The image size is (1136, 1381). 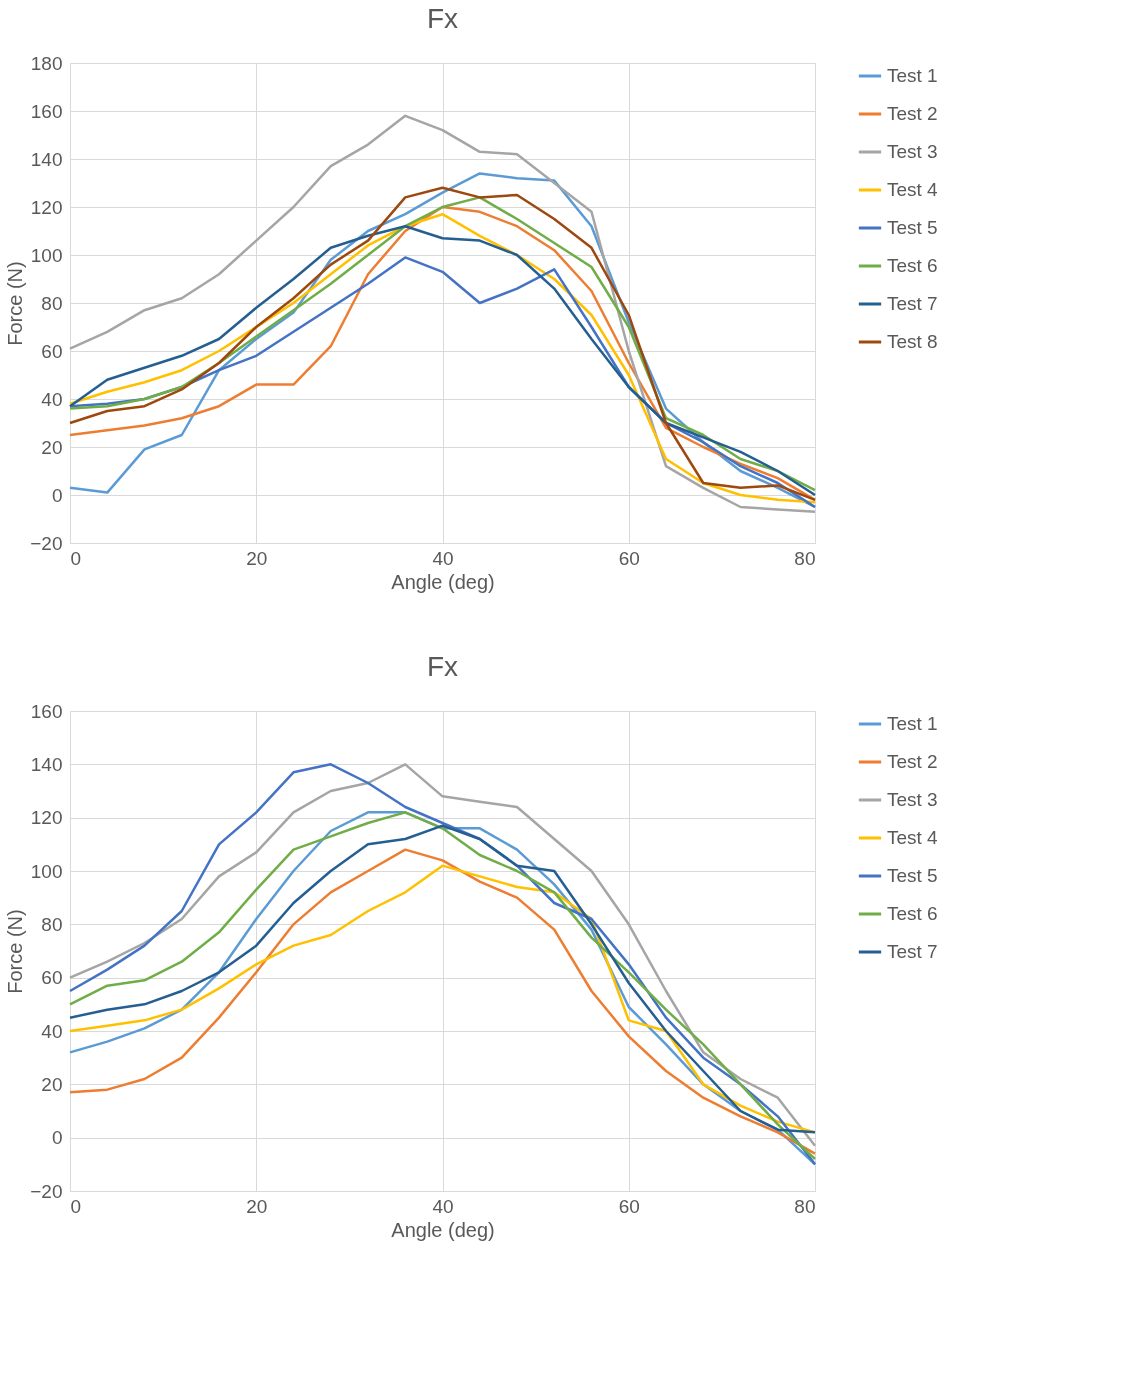 What do you see at coordinates (46, 63) in the screenshot?
I see `y-tick-label: 180` at bounding box center [46, 63].